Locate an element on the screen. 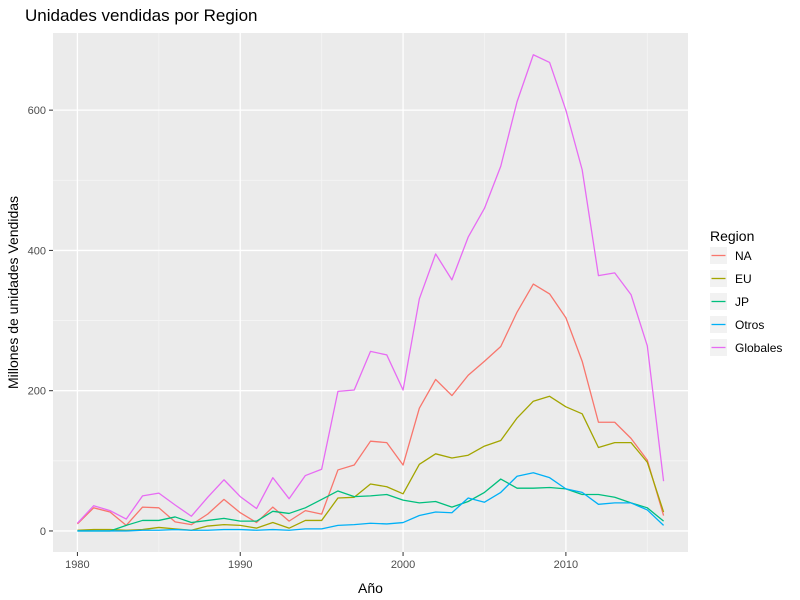  y-tick-label: 600 is located at coordinates (37, 111).